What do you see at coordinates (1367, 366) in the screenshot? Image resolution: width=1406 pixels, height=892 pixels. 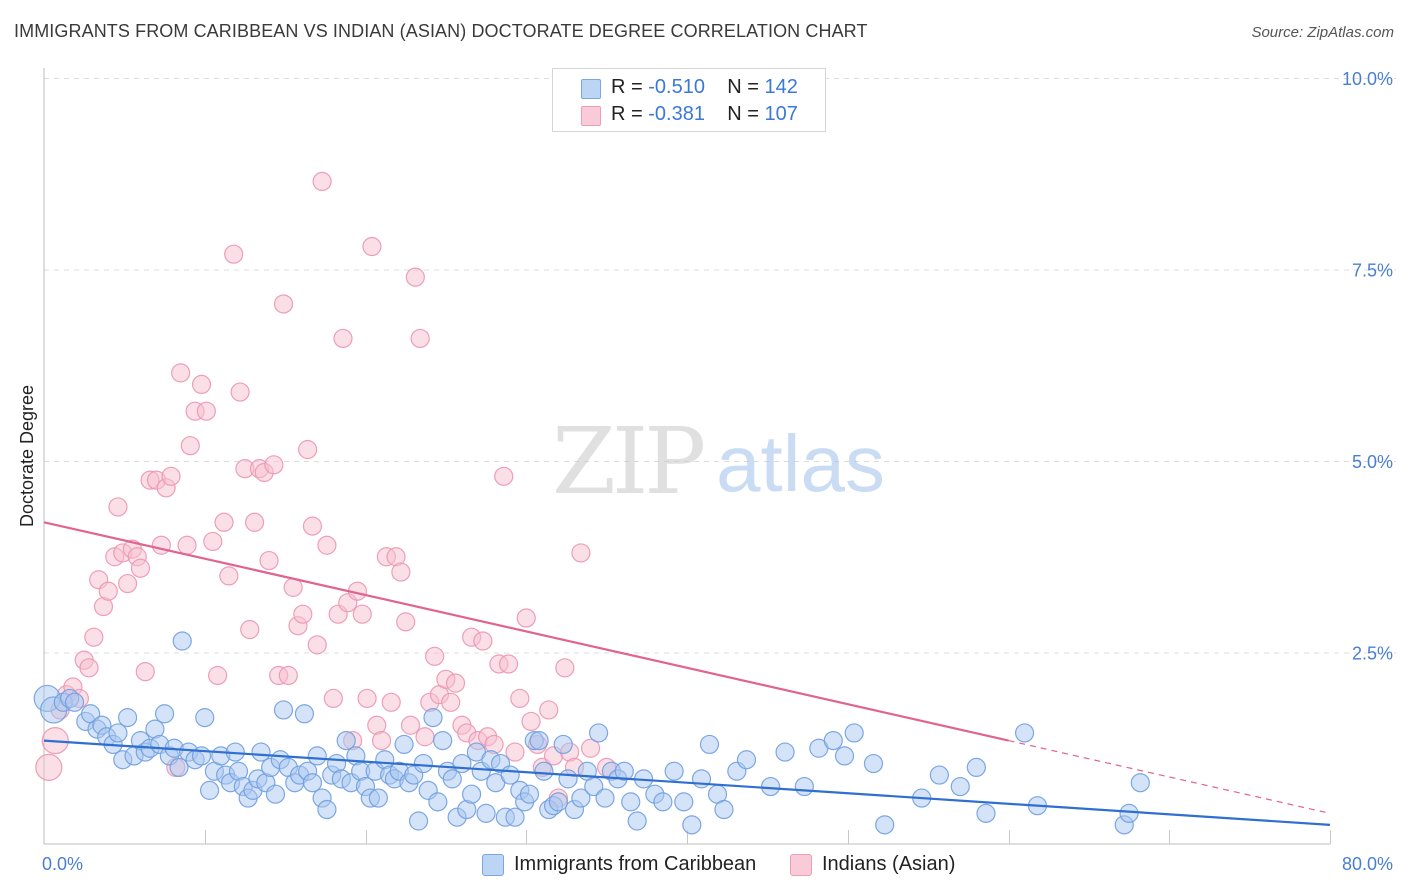 I see `y-tick-labels: 2.5% 5.0% 7.5% 10.0%` at bounding box center [1367, 366].